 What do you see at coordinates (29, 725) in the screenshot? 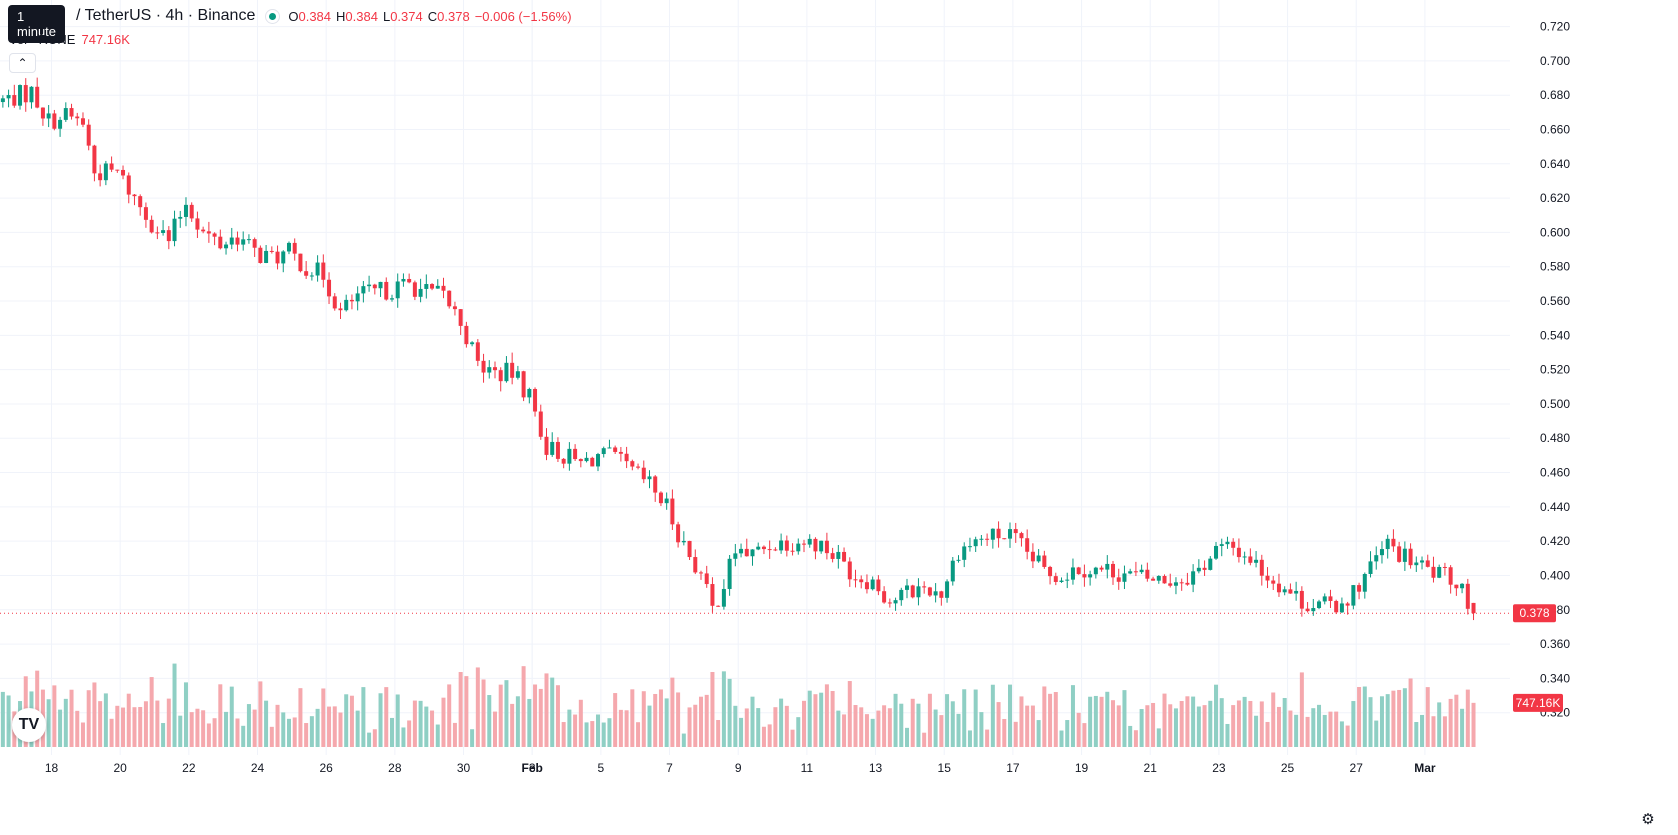
I see `tradingview-logo-icon: TV` at bounding box center [29, 725].